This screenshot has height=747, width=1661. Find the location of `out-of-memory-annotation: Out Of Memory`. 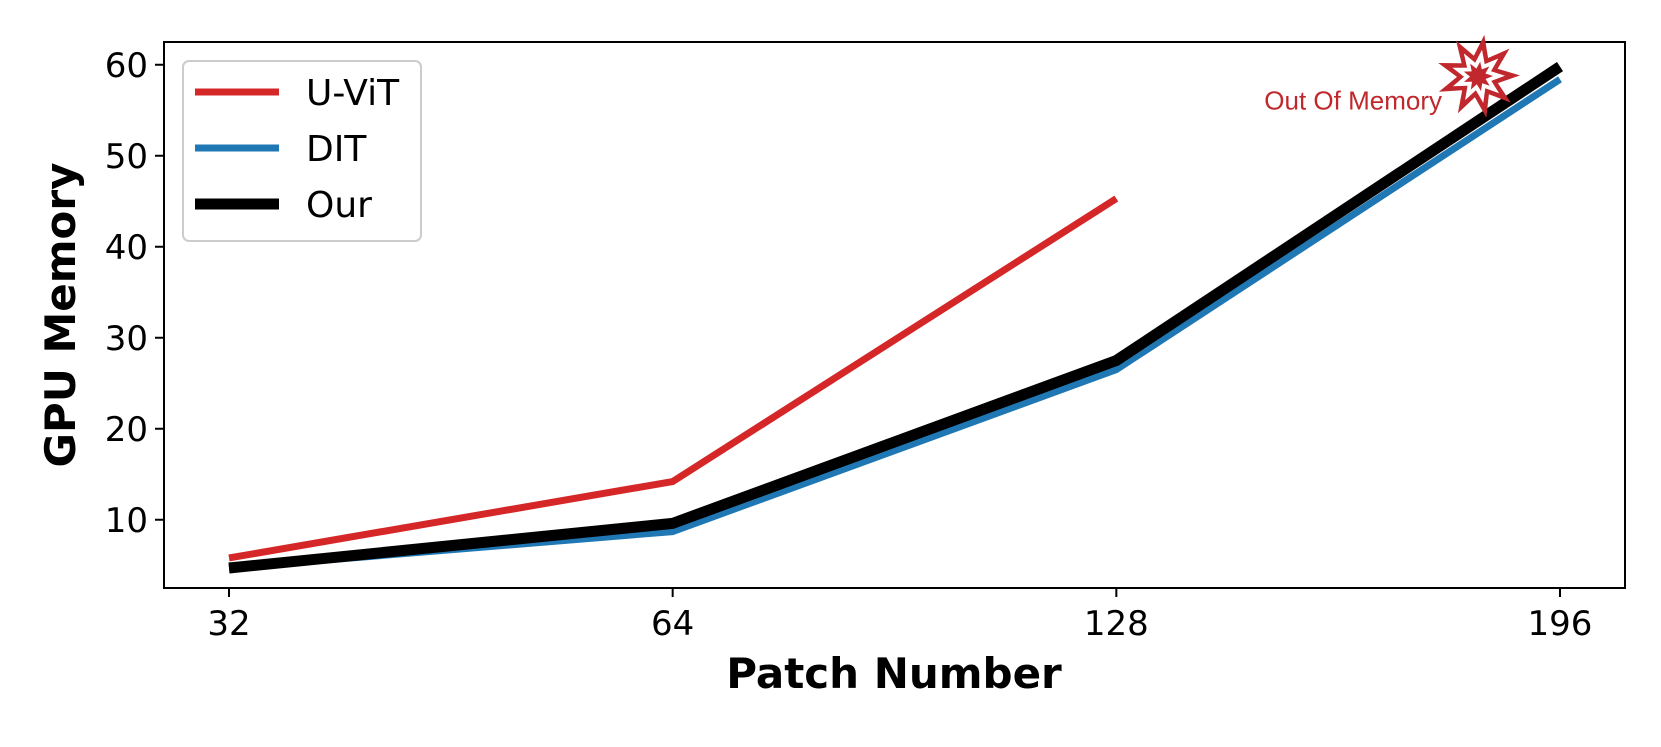

out-of-memory-annotation: Out Of Memory is located at coordinates (1392, 76).